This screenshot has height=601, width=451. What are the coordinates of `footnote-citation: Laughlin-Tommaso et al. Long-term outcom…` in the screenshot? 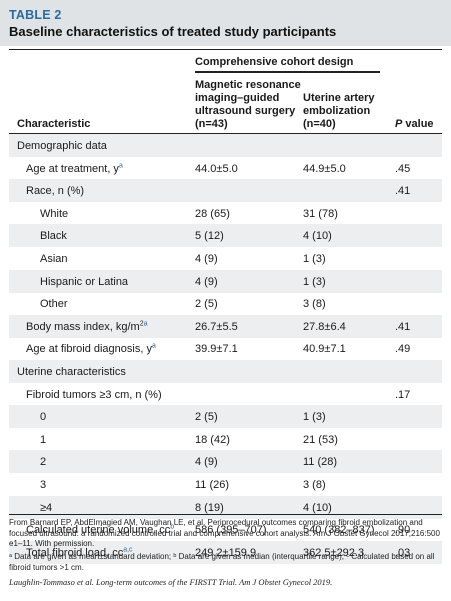 It's located at (171, 582).